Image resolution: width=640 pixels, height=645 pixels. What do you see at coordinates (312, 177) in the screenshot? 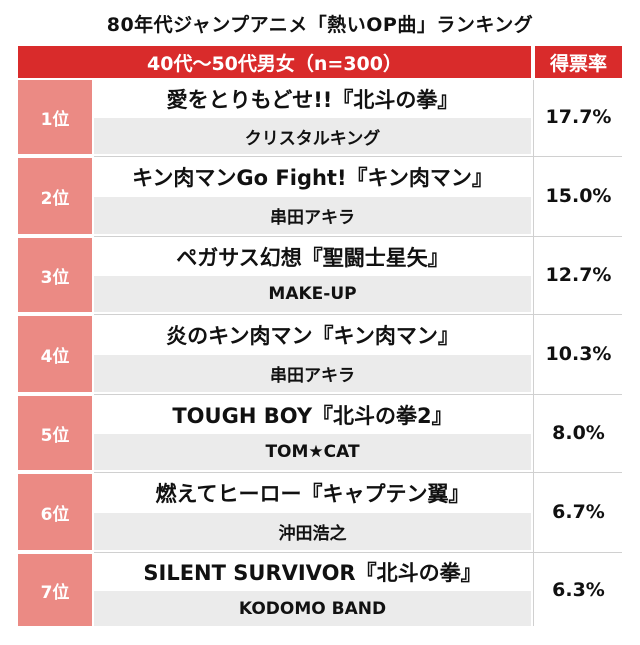
I see `song-title: キン肉マンGo Fight!『キン肉マン』` at bounding box center [312, 177].